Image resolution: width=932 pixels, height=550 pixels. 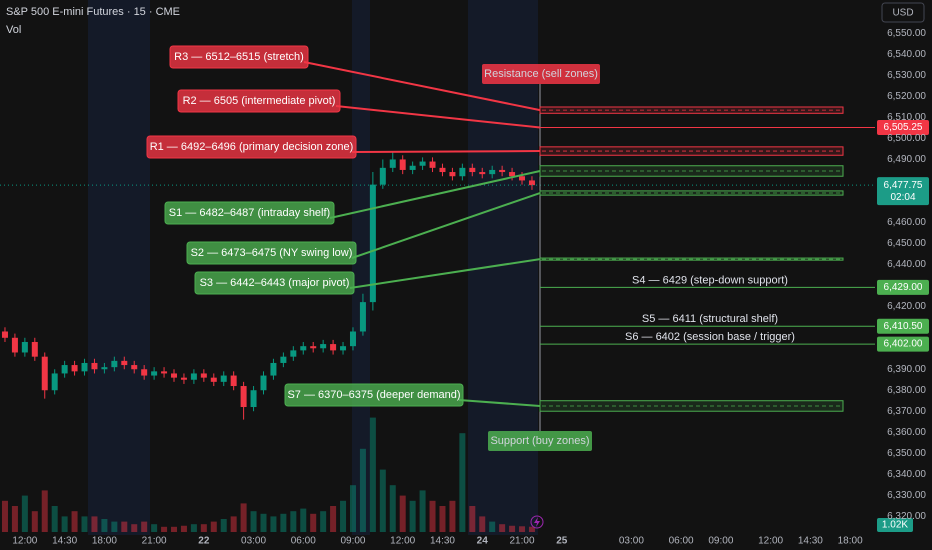 What do you see at coordinates (906, 453) in the screenshot?
I see `y-tick-label: 6,350.00` at bounding box center [906, 453].